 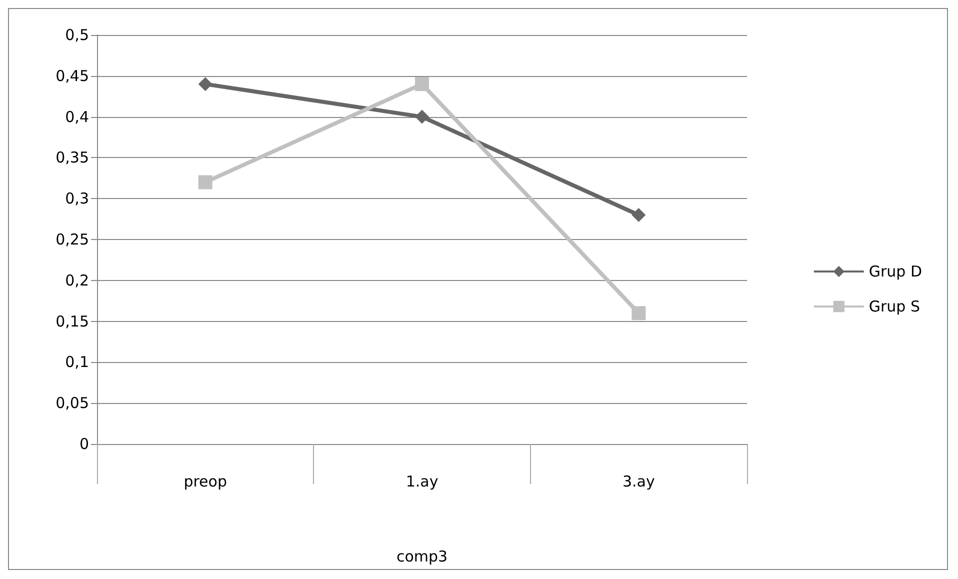 What do you see at coordinates (77, 280) in the screenshot?
I see `y-tick-label: 0,2` at bounding box center [77, 280].